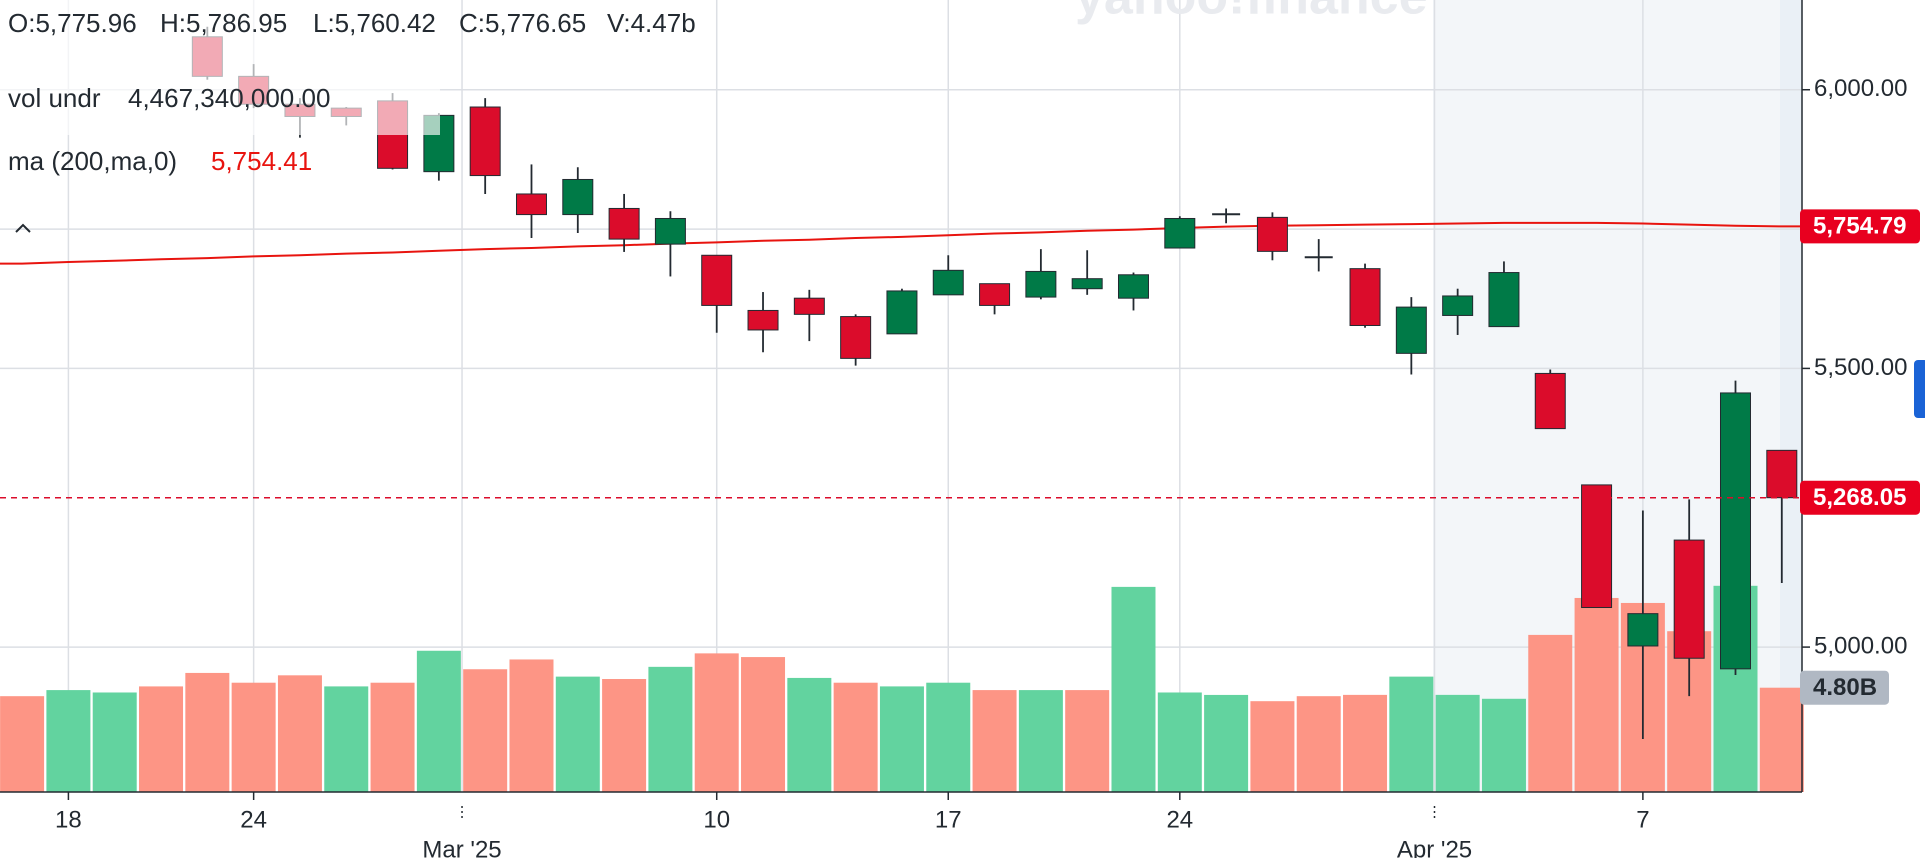  I want to click on watermark: yahoo!finance, so click(1251, 13).